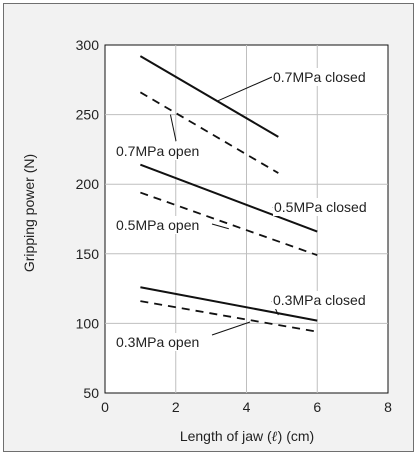  I want to click on y-tick-label-250: 250, so click(88, 115).